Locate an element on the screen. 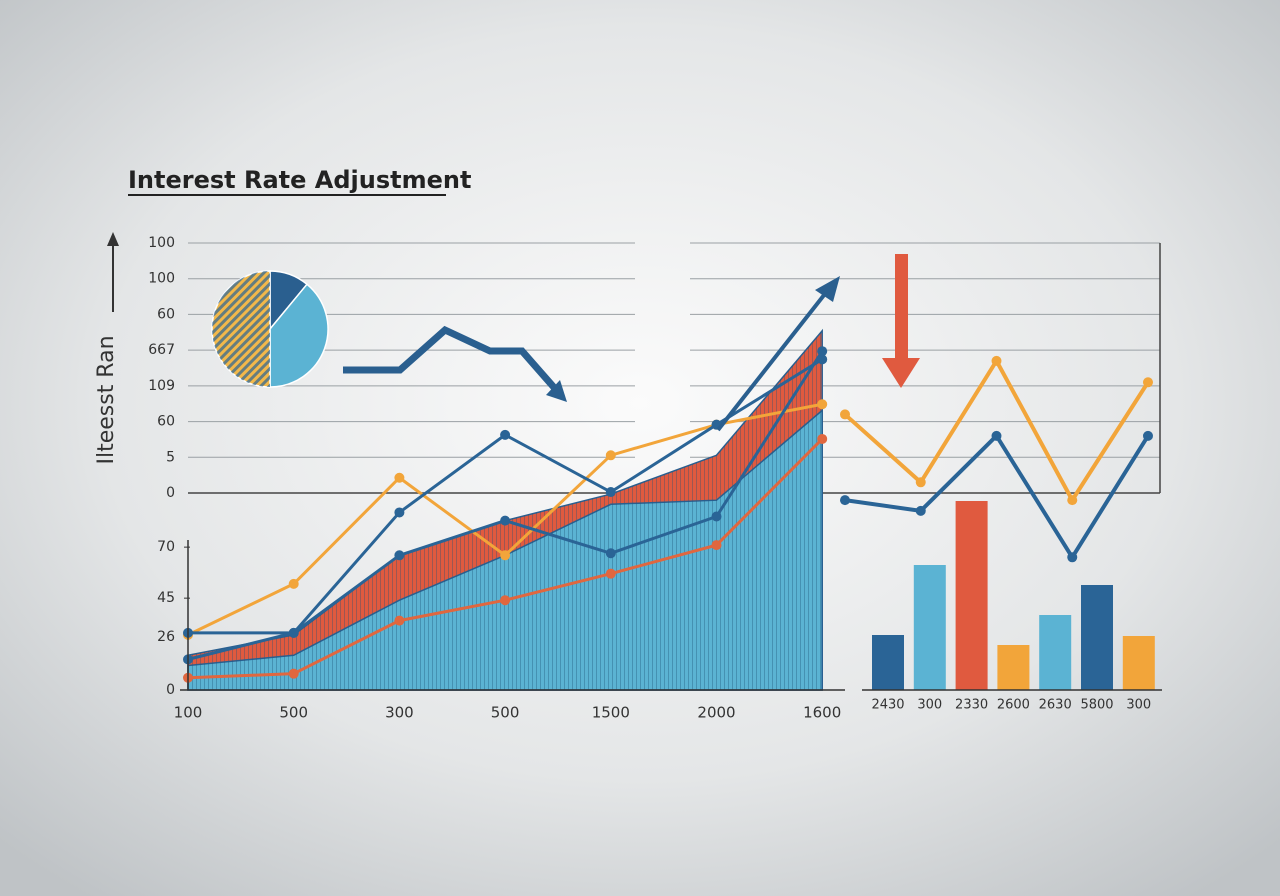 The image size is (1280, 896). y-tick-label: 667 is located at coordinates (161, 350).